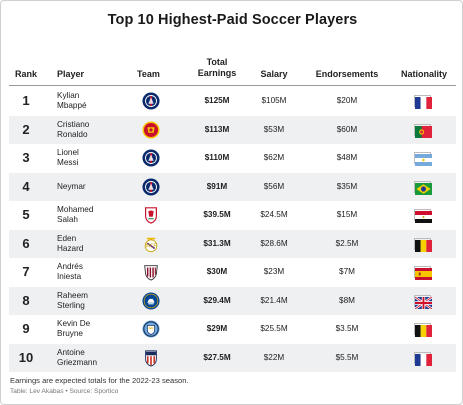 This screenshot has width=463, height=405. Describe the element at coordinates (274, 300) in the screenshot. I see `salary-cell: $21.4M` at that location.